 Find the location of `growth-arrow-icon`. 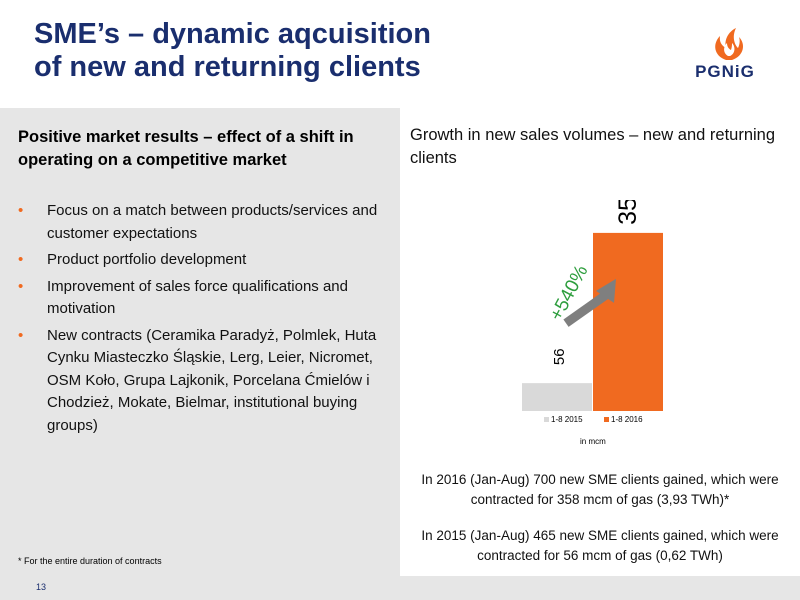

growth-arrow-icon is located at coordinates (589, 302).